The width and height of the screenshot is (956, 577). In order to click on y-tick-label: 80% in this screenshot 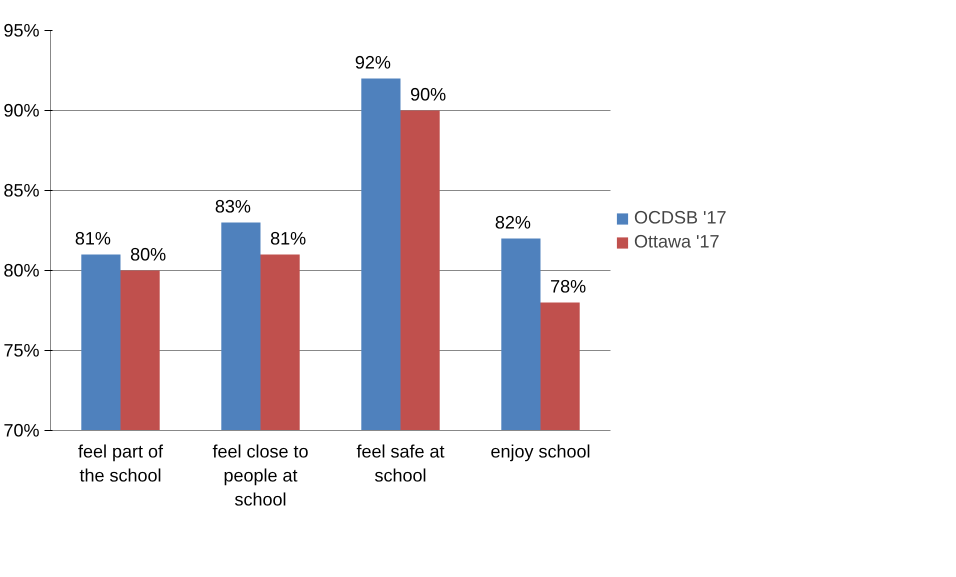, I will do `click(21, 270)`.